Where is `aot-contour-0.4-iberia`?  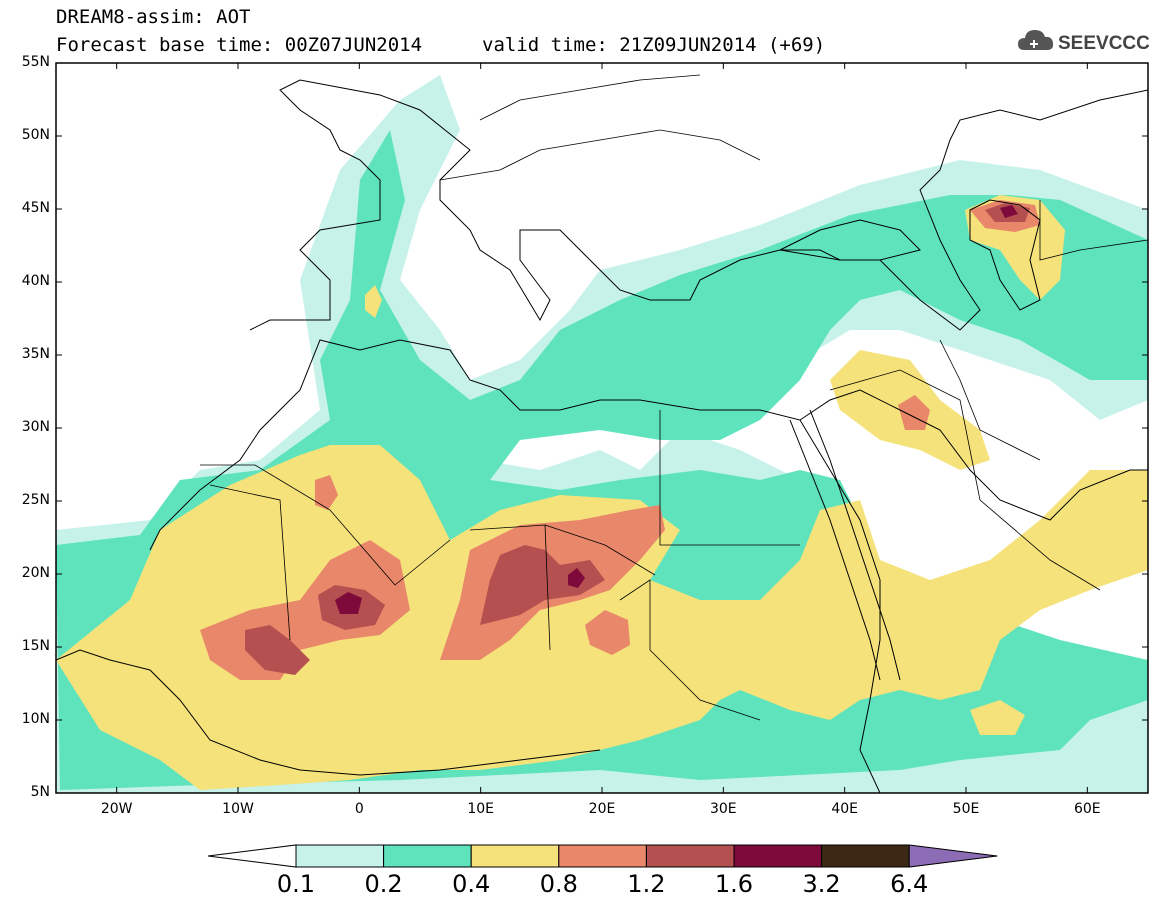
aot-contour-0.4-iberia is located at coordinates (373, 301).